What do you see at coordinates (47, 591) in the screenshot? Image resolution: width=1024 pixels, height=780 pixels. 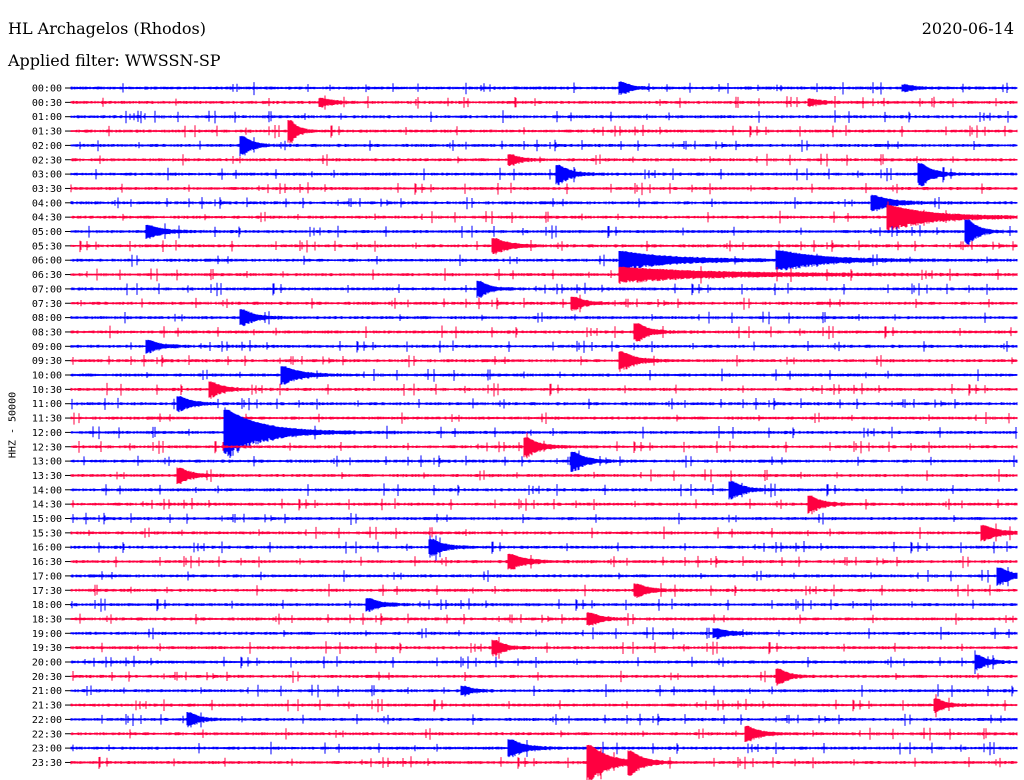 I see `row-time-label: 17:30` at bounding box center [47, 591].